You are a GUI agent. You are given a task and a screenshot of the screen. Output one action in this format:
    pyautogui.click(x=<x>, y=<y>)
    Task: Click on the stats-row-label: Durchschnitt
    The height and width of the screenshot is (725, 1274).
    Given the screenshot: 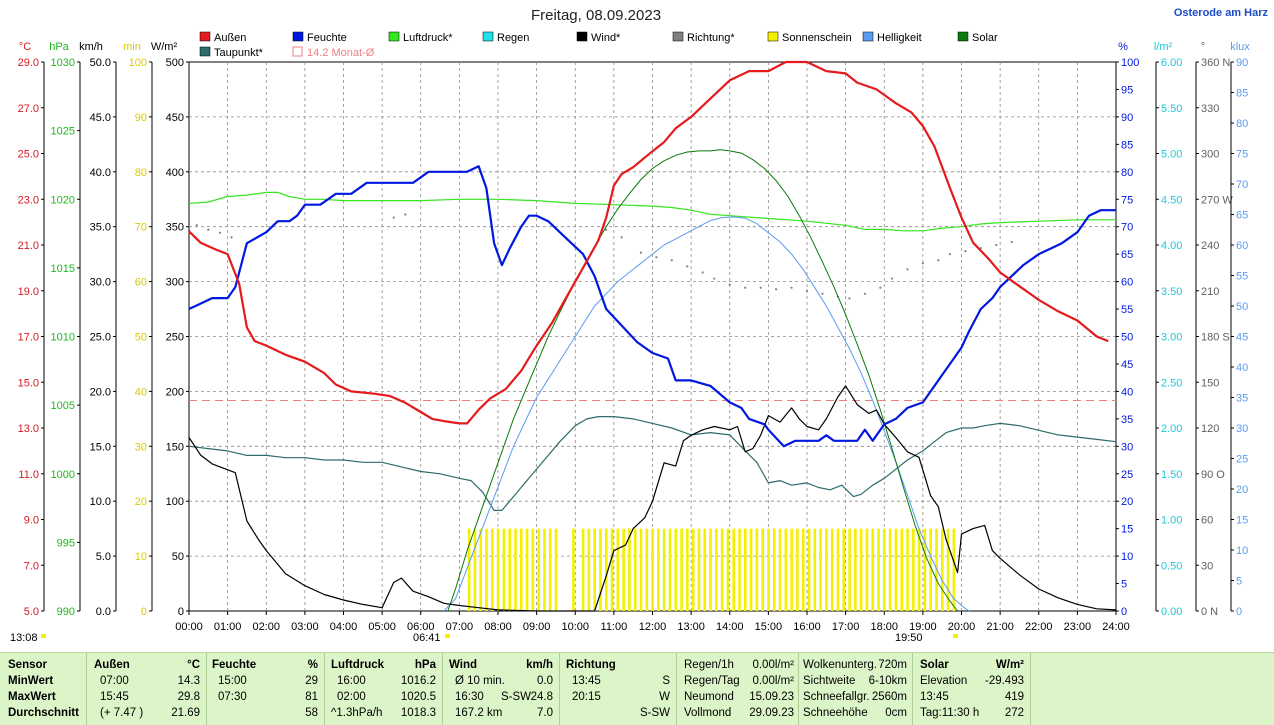 What is the action you would take?
    pyautogui.click(x=43, y=713)
    